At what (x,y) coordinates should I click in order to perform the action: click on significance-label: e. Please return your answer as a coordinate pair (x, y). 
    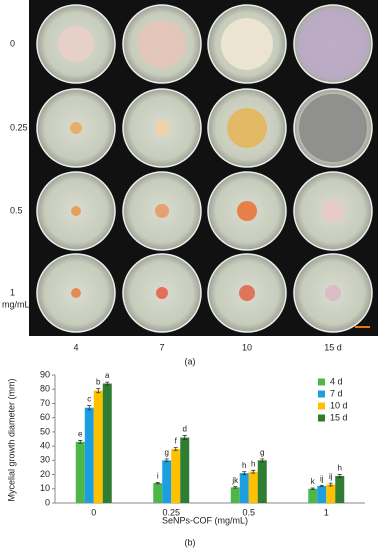
    Looking at the image, I should click on (80, 434).